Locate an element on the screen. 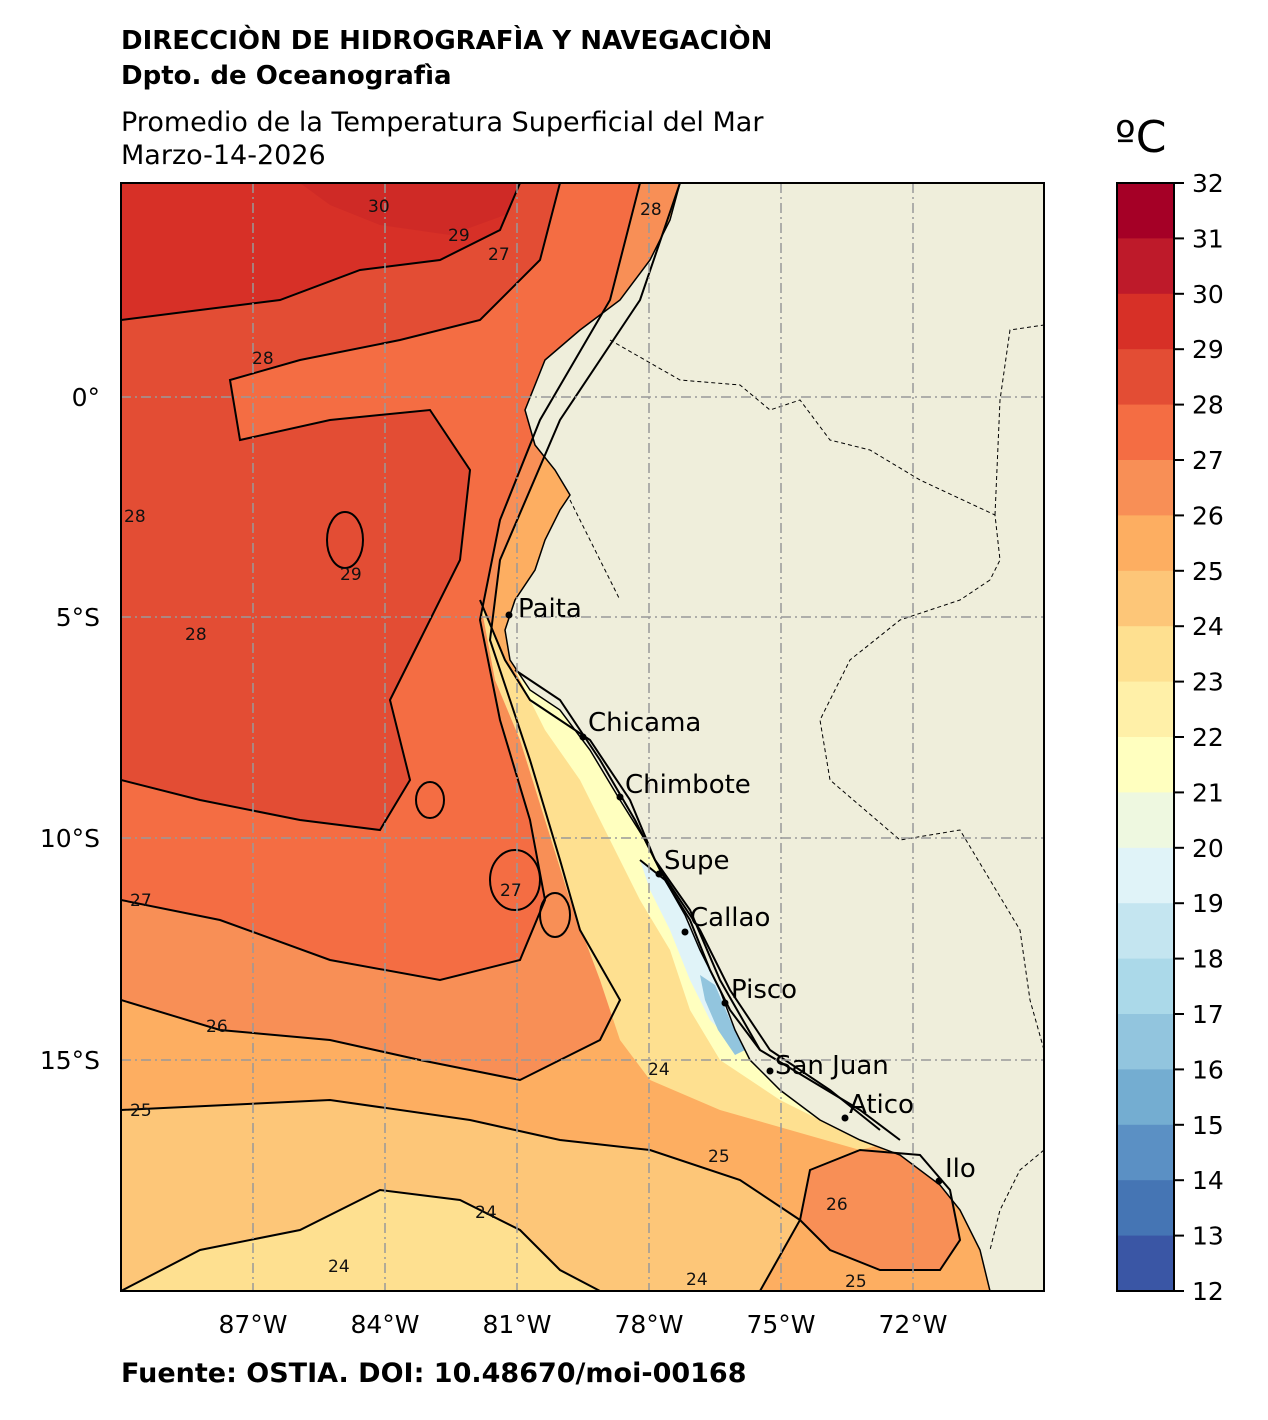 Image resolution: width=1268 pixels, height=1420 pixels. latitude-axis: 0° 5°S 10°S 15°S is located at coordinates (70, 729).